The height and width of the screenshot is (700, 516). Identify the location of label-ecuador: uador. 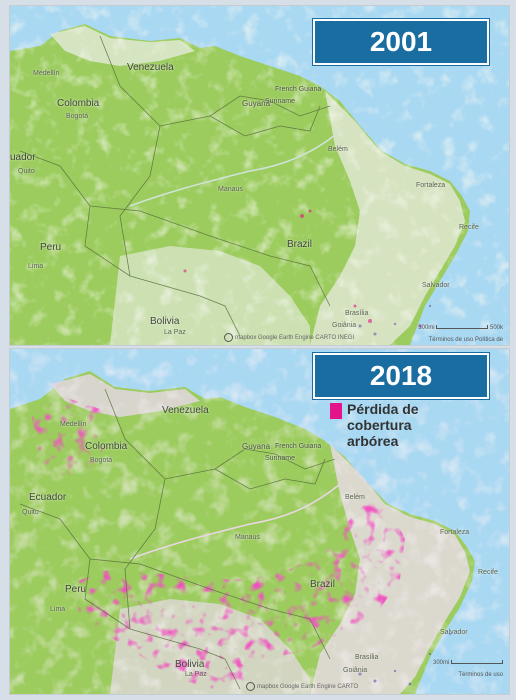
(23, 157).